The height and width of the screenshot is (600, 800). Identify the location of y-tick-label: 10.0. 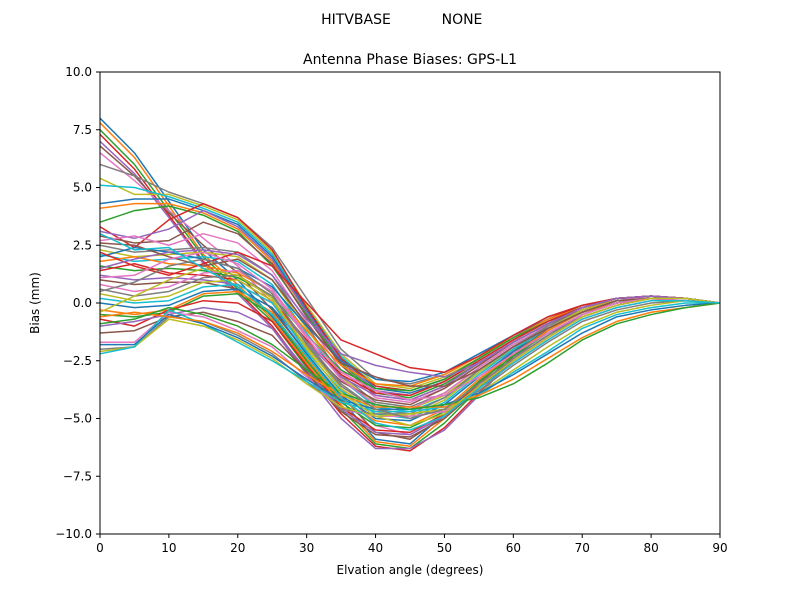
(78, 72).